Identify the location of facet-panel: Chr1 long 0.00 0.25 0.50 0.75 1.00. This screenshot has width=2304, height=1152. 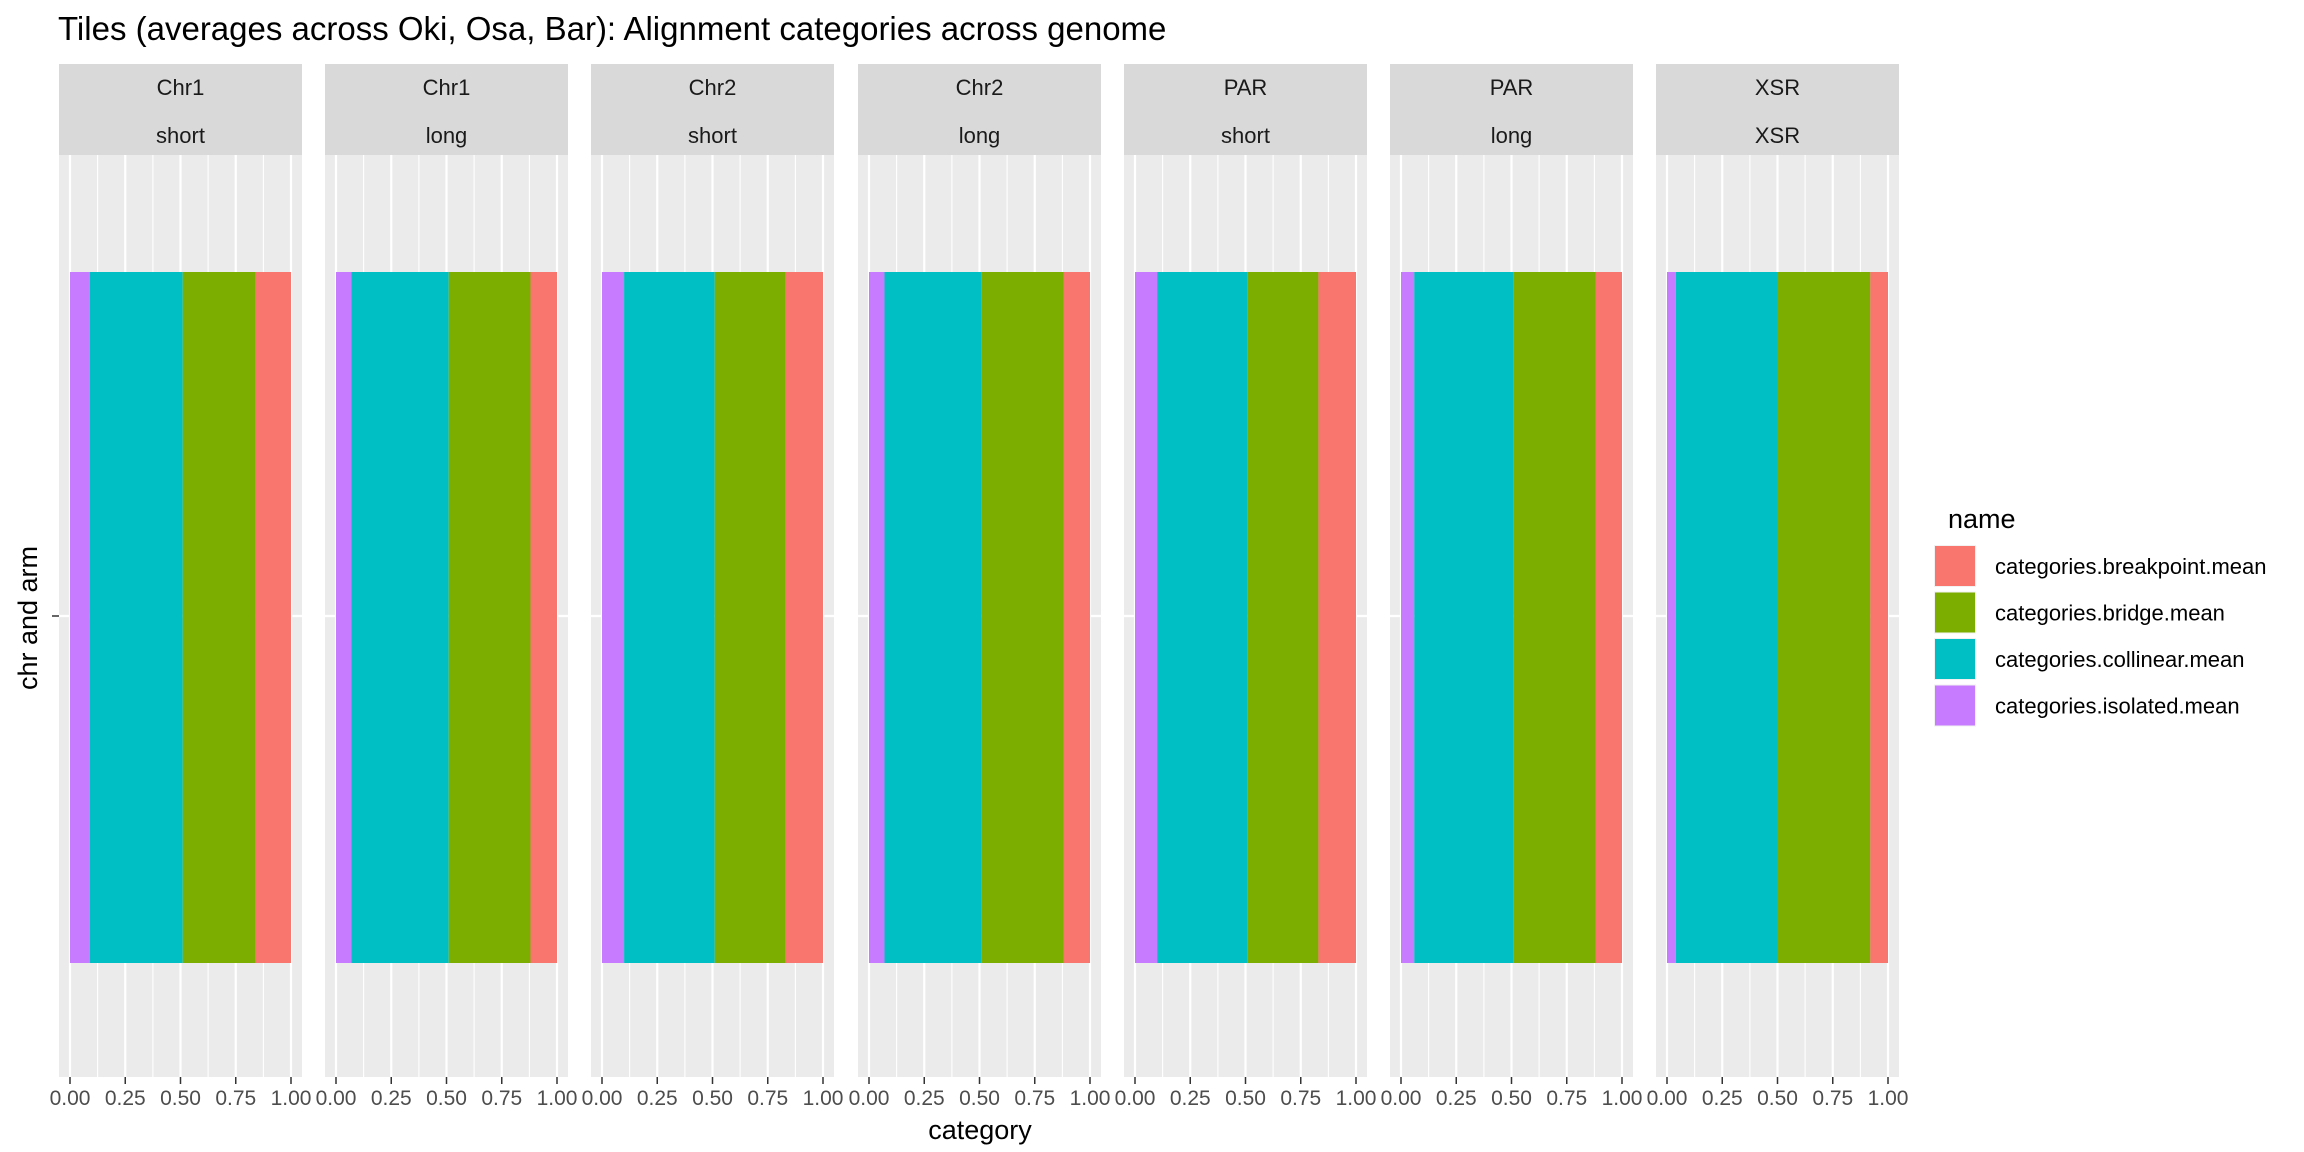
(447, 587).